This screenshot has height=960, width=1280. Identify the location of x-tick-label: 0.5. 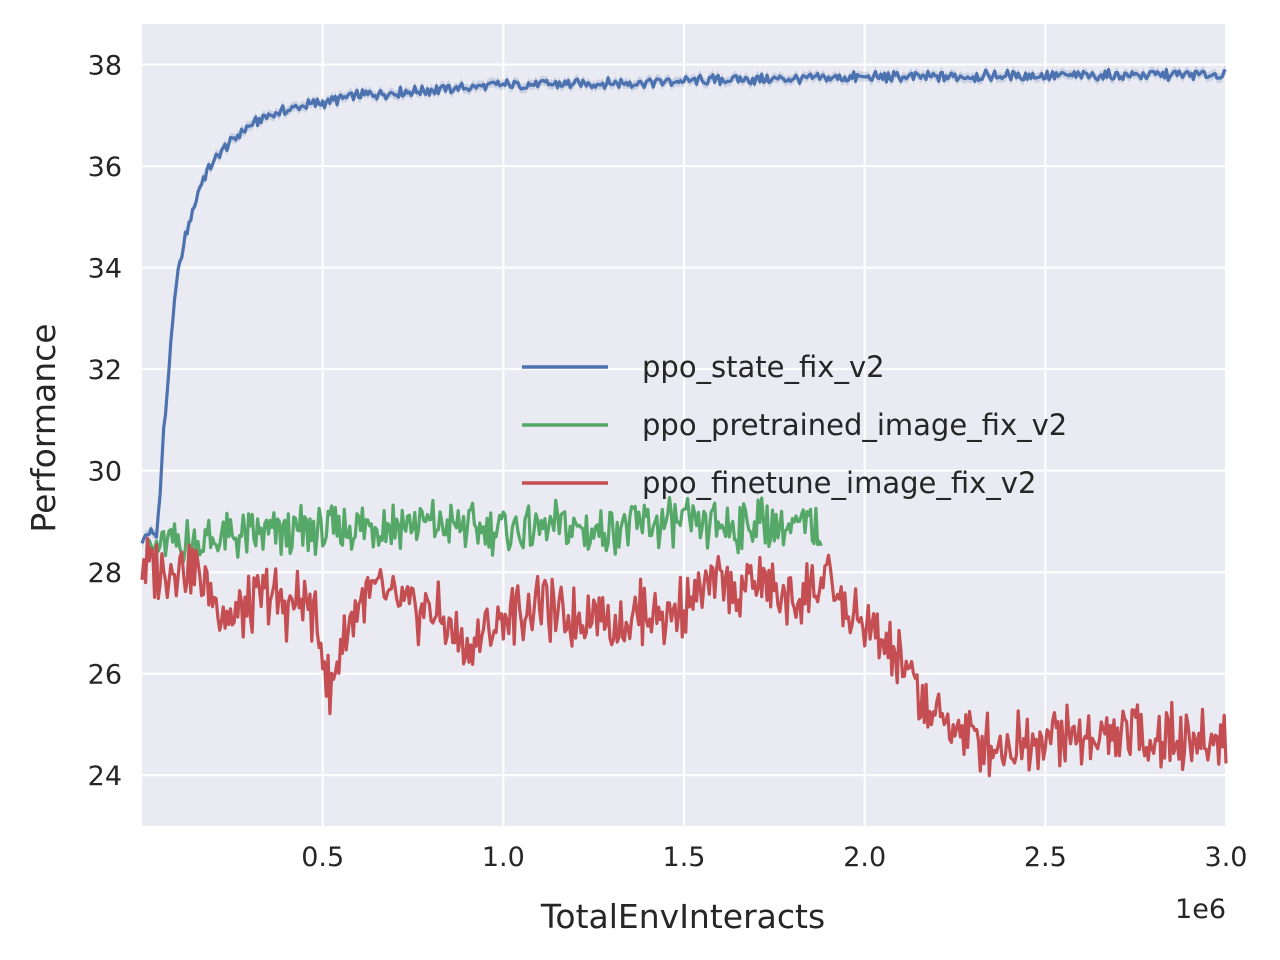
(322, 857).